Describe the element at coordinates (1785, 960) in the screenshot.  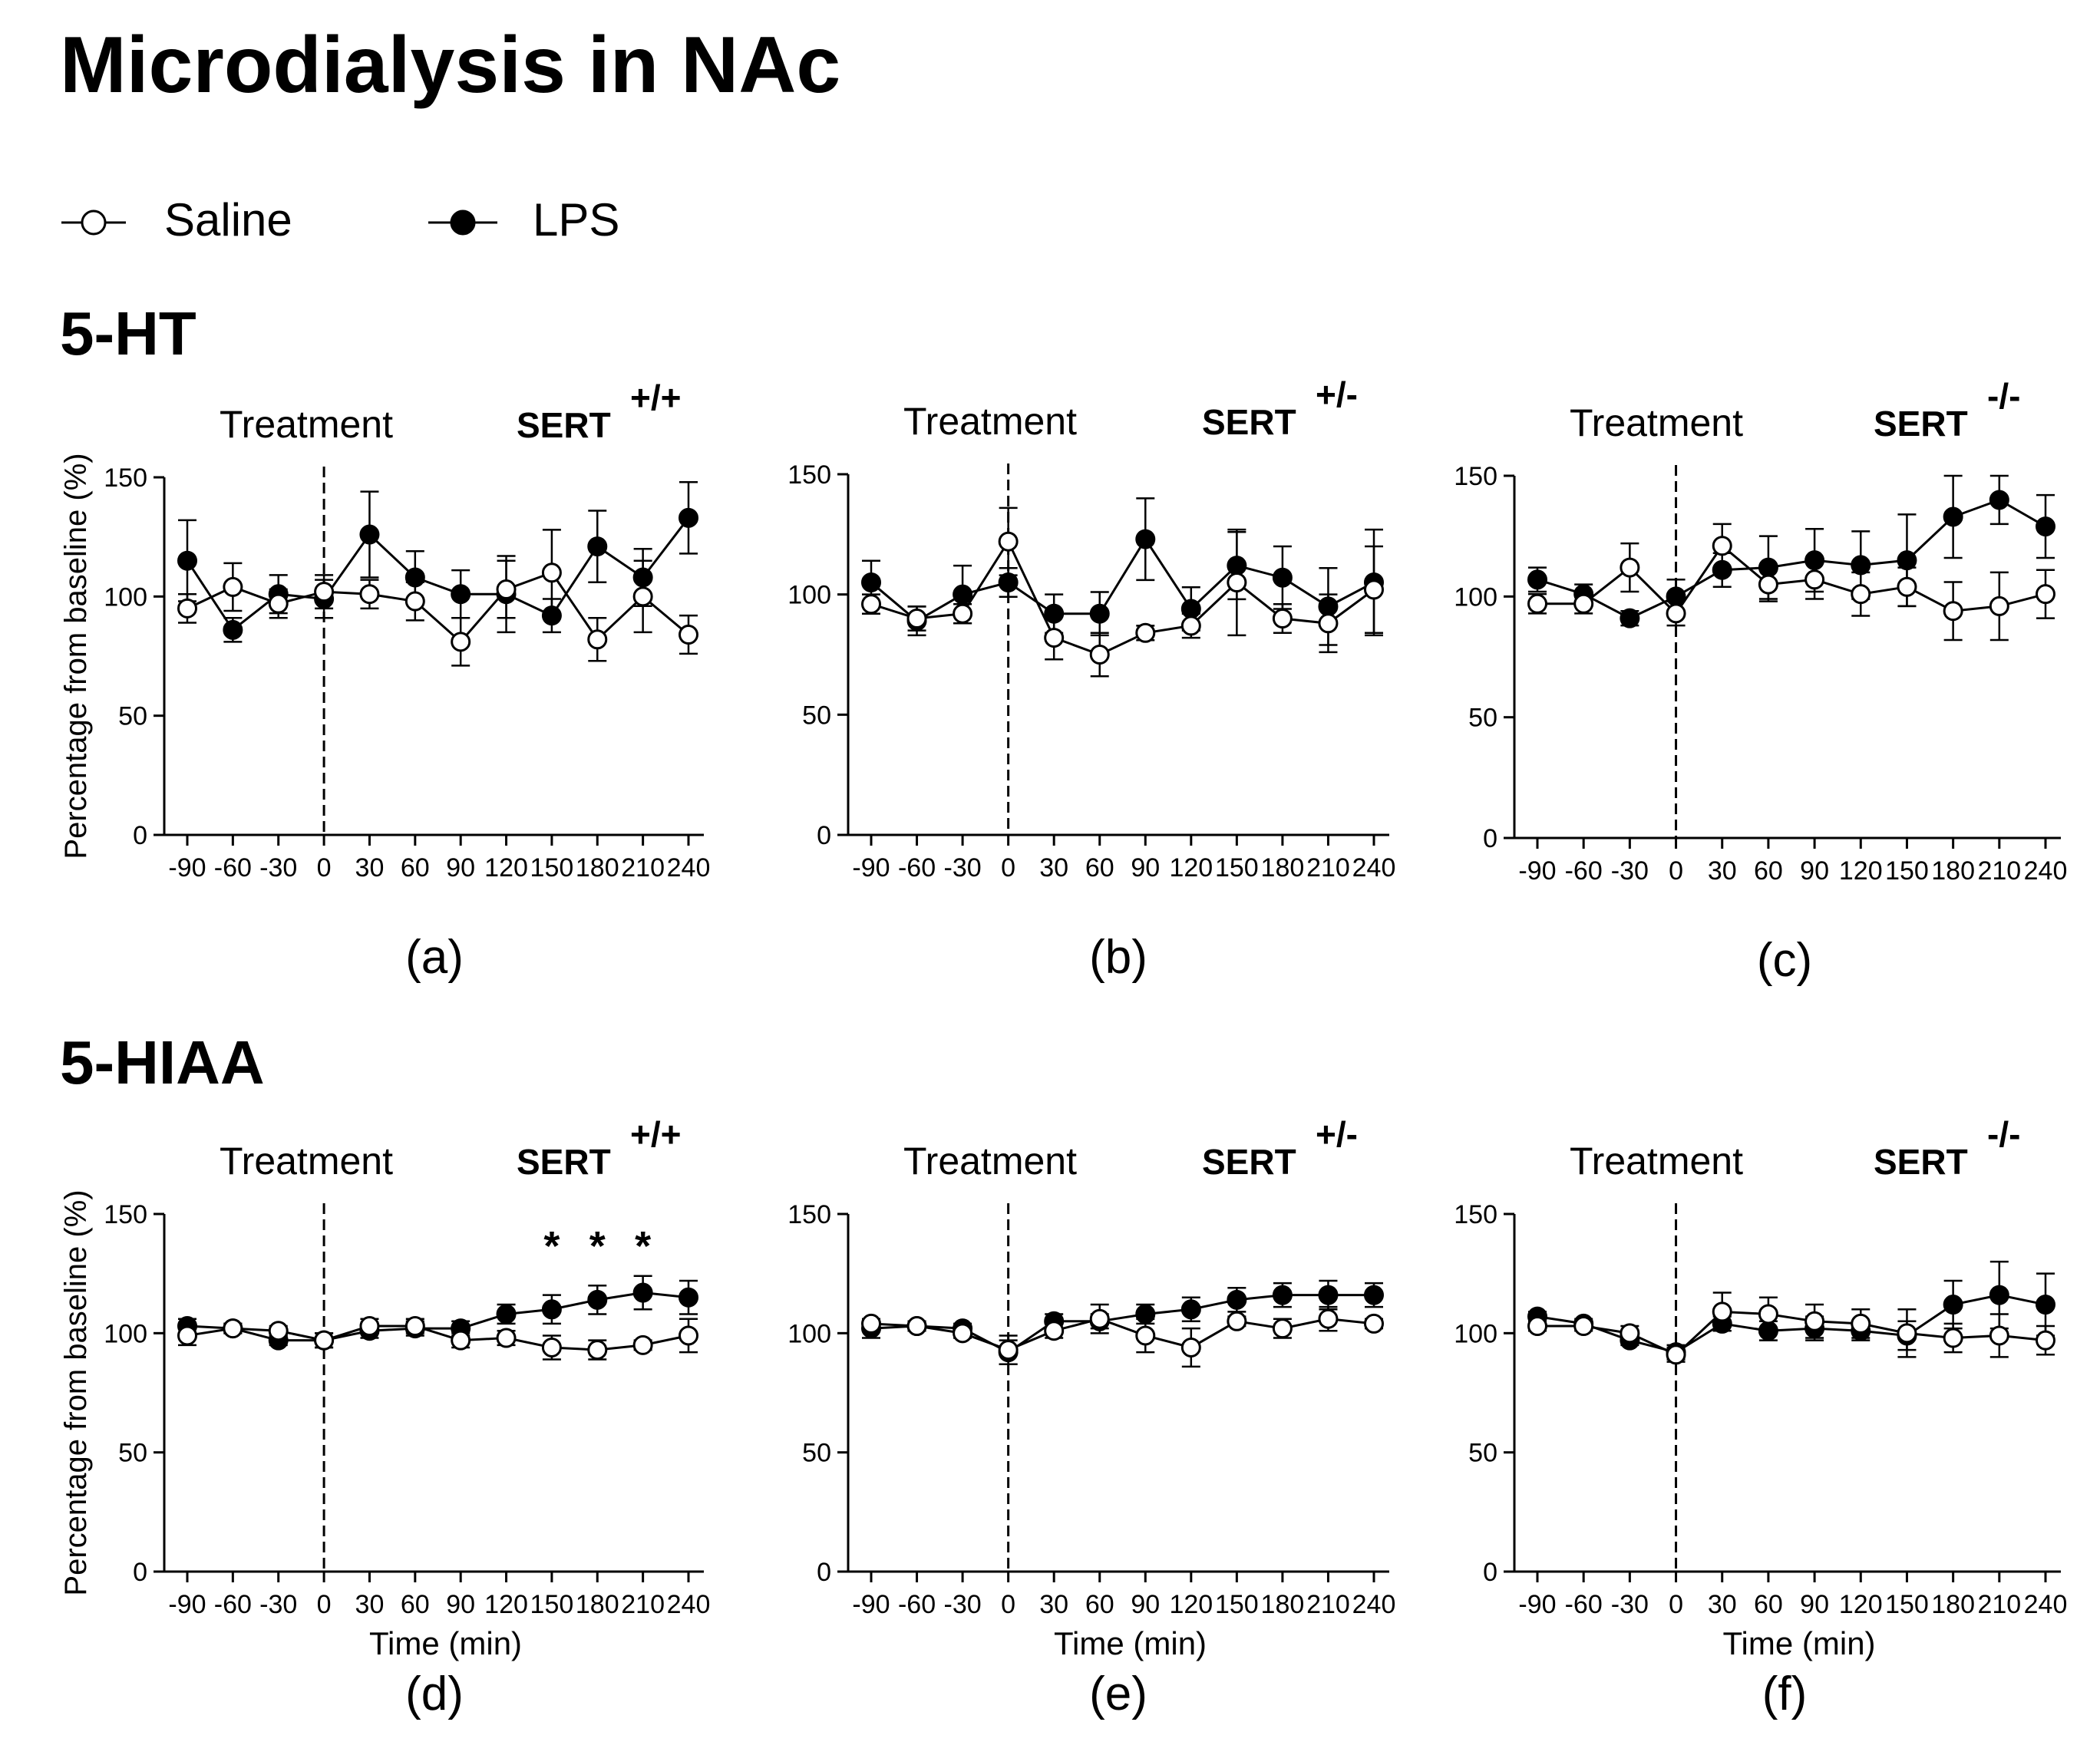
I see `panel-label: (c)` at that location.